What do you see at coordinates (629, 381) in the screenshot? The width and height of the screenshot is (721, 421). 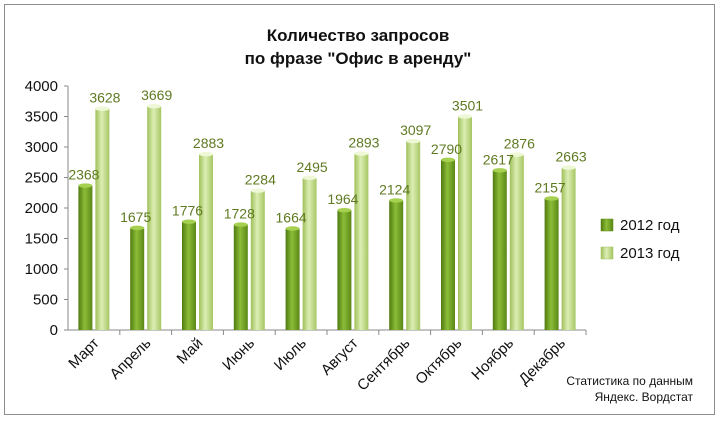 I see `source-note-line-1: Статистика по данным` at bounding box center [629, 381].